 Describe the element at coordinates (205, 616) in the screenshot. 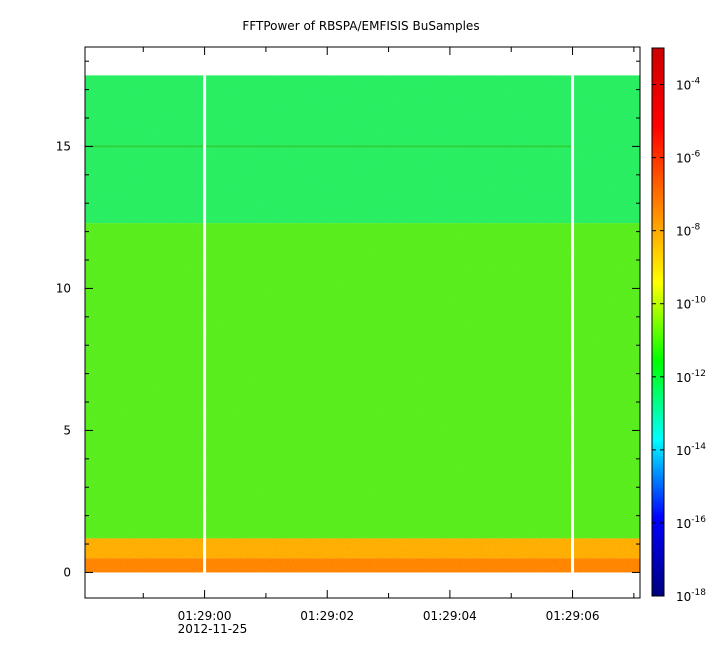

I see `x-tick-label: 01:29:00` at that location.